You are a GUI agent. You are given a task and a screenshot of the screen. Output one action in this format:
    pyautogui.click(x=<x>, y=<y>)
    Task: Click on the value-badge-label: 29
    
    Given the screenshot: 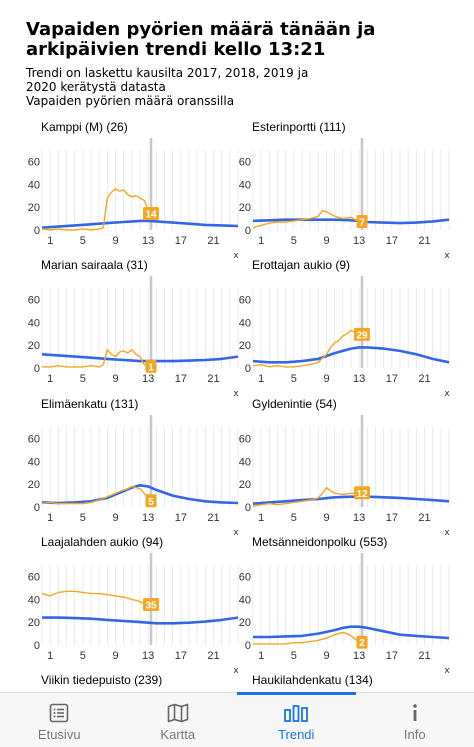 What is the action you would take?
    pyautogui.click(x=362, y=335)
    